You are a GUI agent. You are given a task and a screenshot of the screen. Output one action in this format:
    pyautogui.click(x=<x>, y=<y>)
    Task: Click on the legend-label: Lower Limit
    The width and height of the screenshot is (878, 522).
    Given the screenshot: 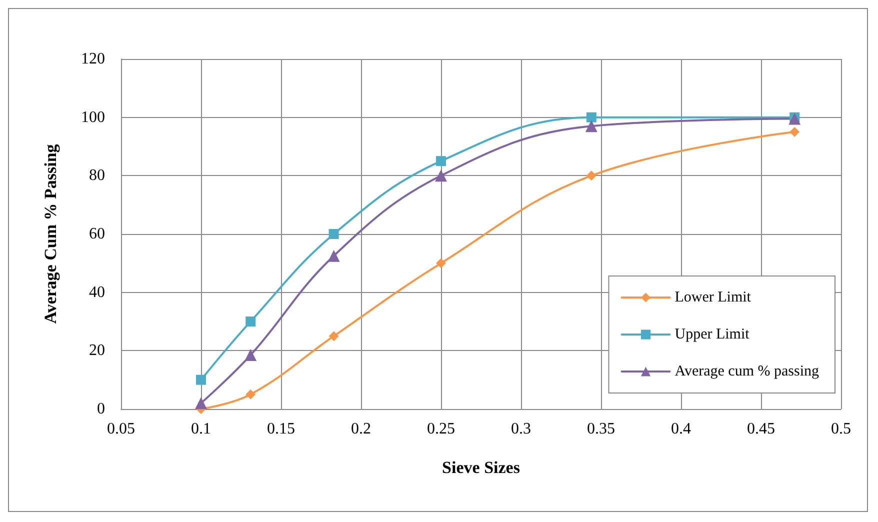 What is the action you would take?
    pyautogui.click(x=713, y=298)
    